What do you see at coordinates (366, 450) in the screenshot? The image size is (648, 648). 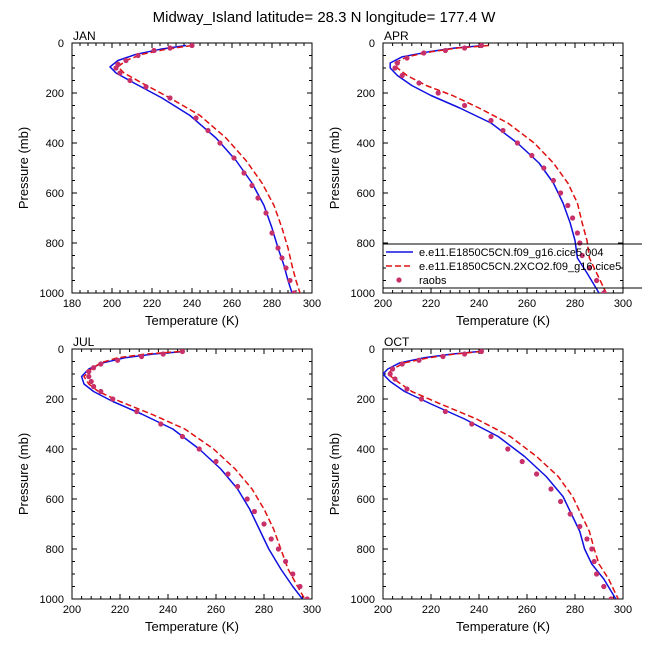 I see `y-tick-label: 400` at bounding box center [366, 450].